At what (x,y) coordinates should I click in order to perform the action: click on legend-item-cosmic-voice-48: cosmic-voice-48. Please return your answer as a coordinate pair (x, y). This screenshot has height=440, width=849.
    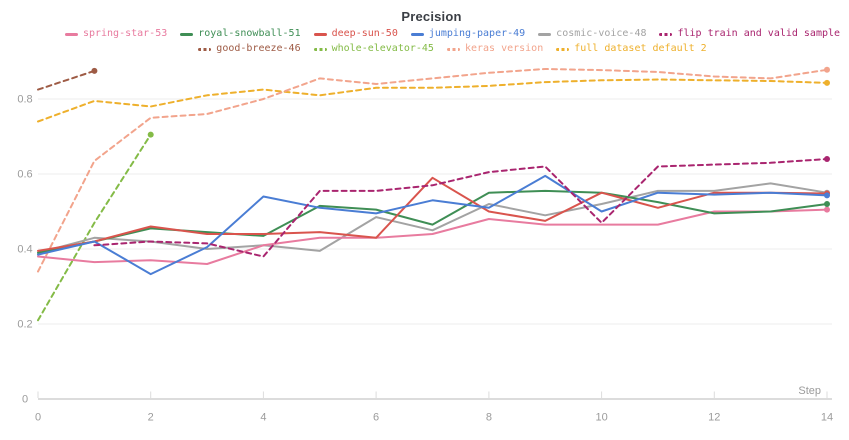
    Looking at the image, I should click on (592, 34).